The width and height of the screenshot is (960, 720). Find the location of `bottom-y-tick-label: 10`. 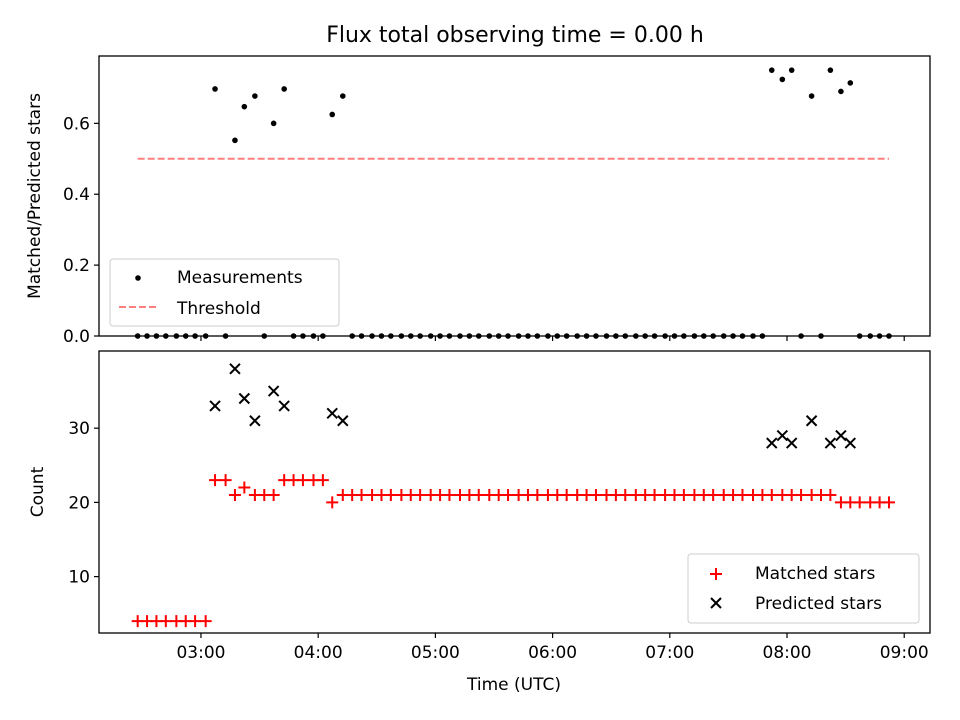

bottom-y-tick-label: 10 is located at coordinates (79, 578).